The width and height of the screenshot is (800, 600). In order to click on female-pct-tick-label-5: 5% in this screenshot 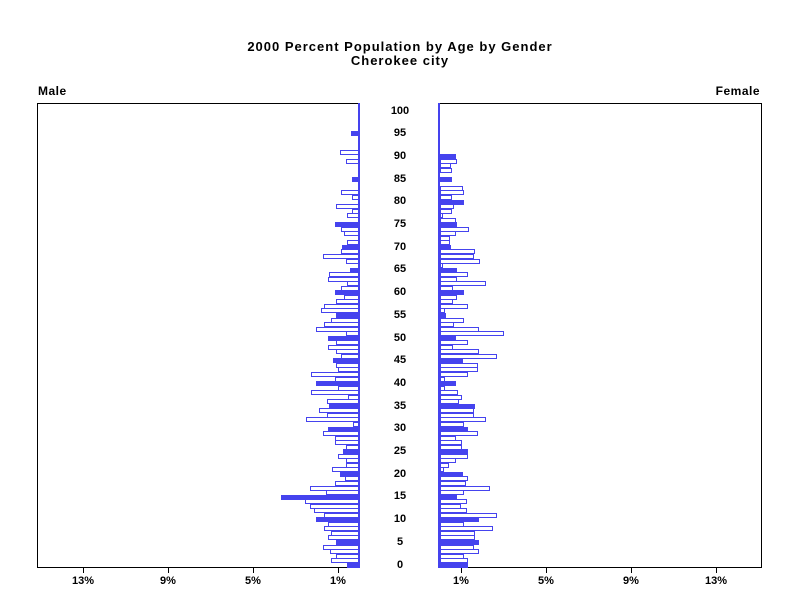, I will do `click(546, 581)`.